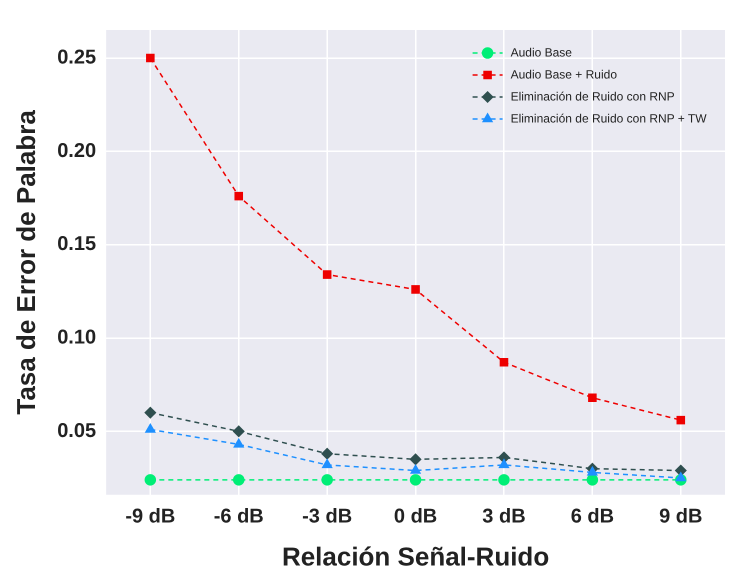 The height and width of the screenshot is (586, 743). What do you see at coordinates (239, 516) in the screenshot?
I see `x-tick-label: -6 dB` at bounding box center [239, 516].